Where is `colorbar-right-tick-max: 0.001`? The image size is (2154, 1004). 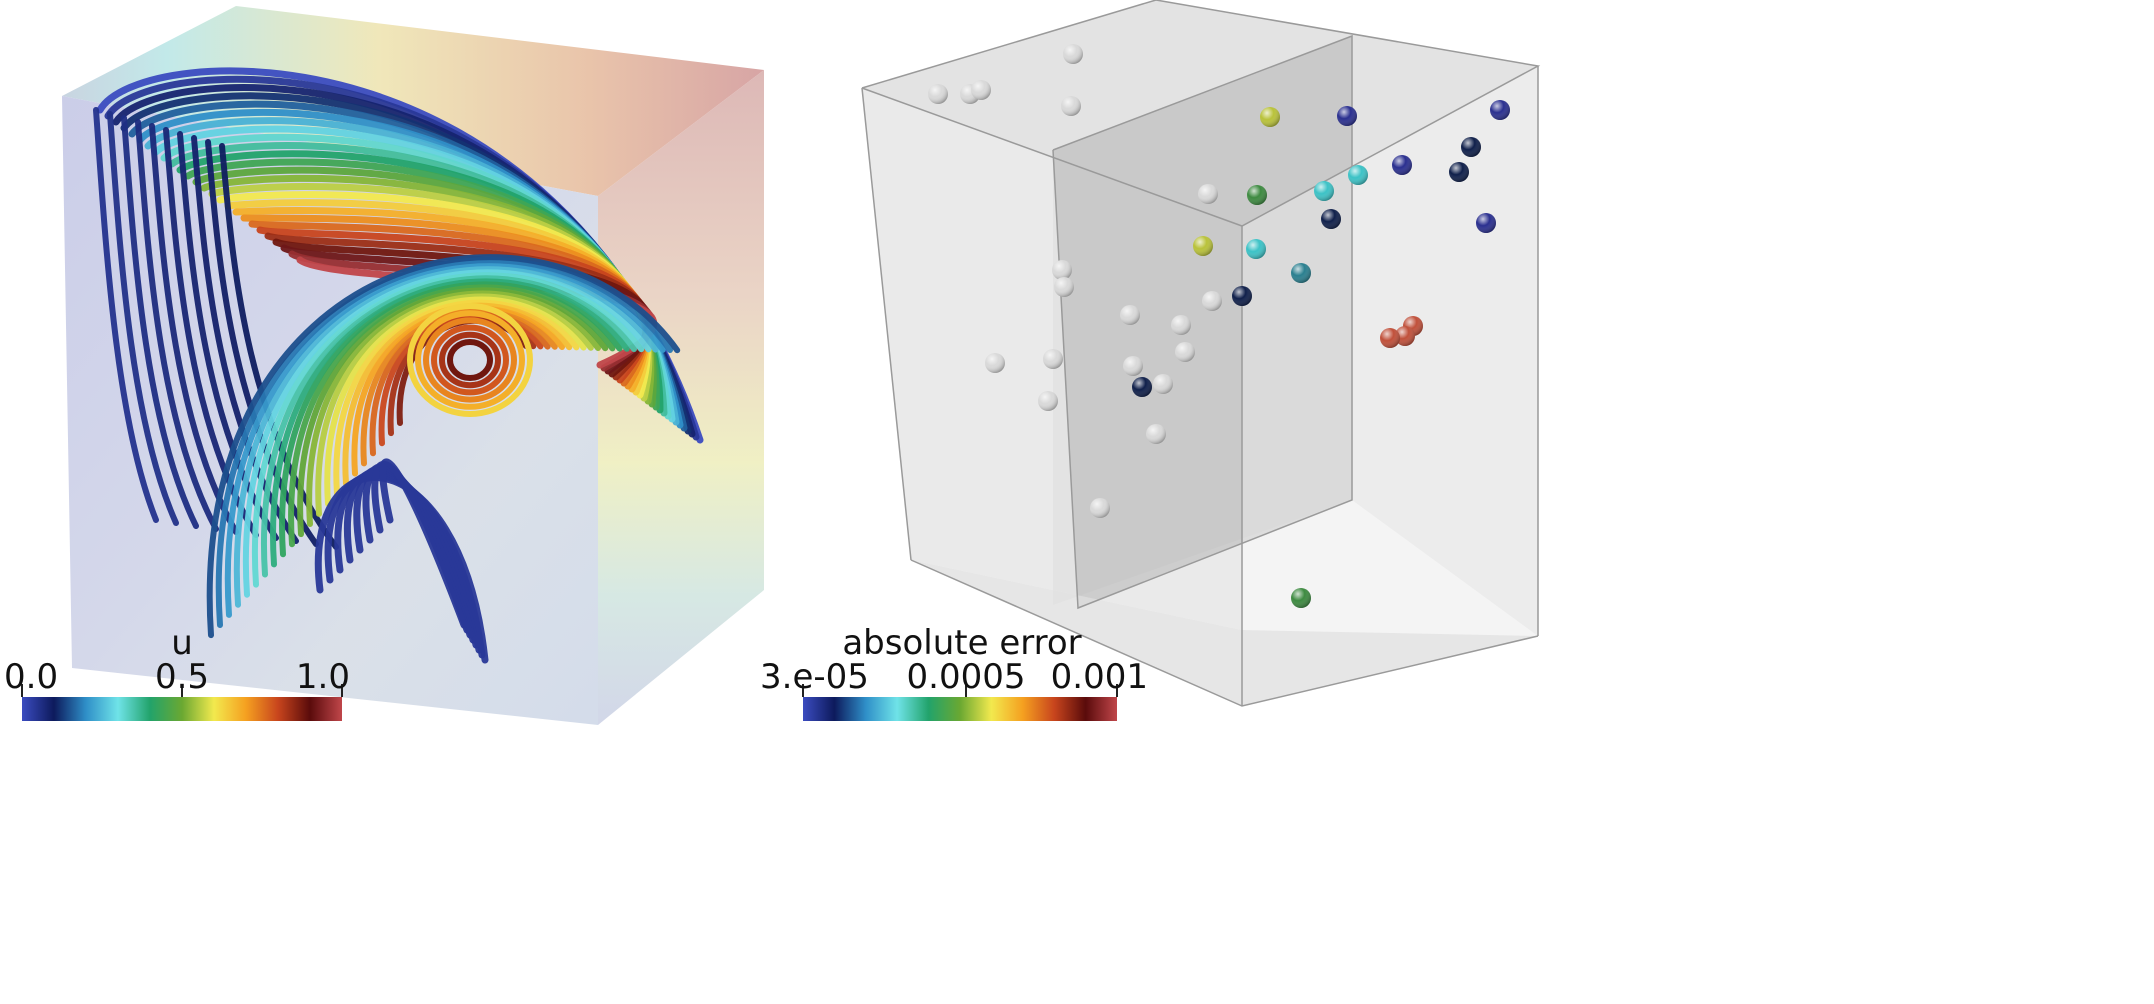 colorbar-right-tick-max: 0.001 is located at coordinates (1099, 677).